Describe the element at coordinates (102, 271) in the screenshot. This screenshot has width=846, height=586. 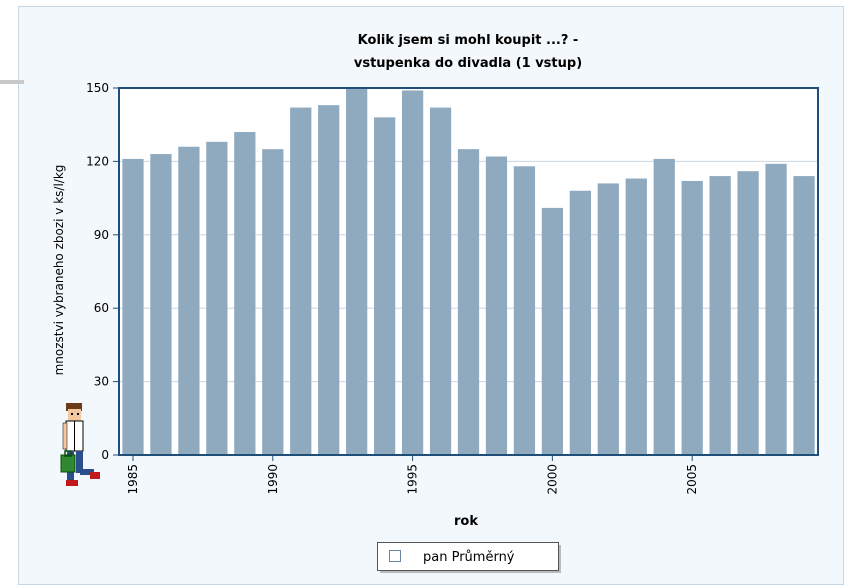
I see `y-axis-ticks: 0 30 60 90 120 150` at that location.